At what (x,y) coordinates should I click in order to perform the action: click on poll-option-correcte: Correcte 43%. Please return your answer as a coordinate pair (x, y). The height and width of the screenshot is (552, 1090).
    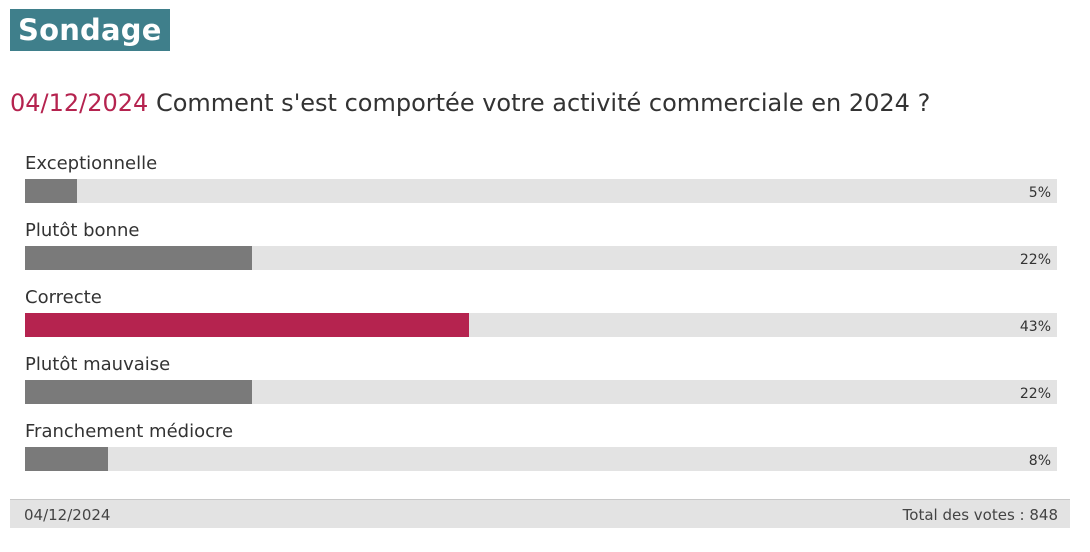
    Looking at the image, I should click on (541, 315).